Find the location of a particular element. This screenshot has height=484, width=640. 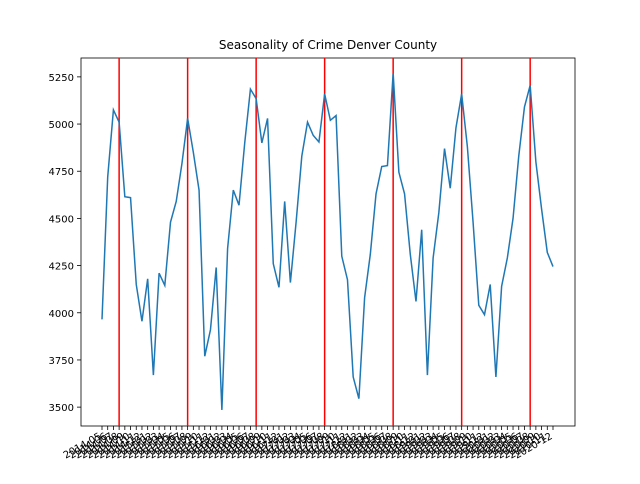

y-tick-label: 3500 is located at coordinates (61, 408).